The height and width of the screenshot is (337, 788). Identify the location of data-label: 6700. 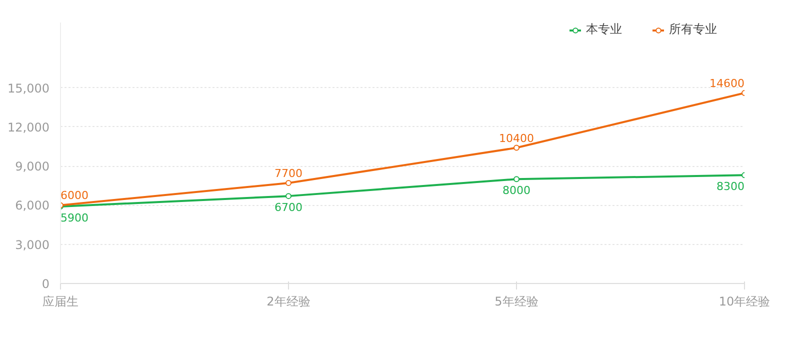
(288, 207).